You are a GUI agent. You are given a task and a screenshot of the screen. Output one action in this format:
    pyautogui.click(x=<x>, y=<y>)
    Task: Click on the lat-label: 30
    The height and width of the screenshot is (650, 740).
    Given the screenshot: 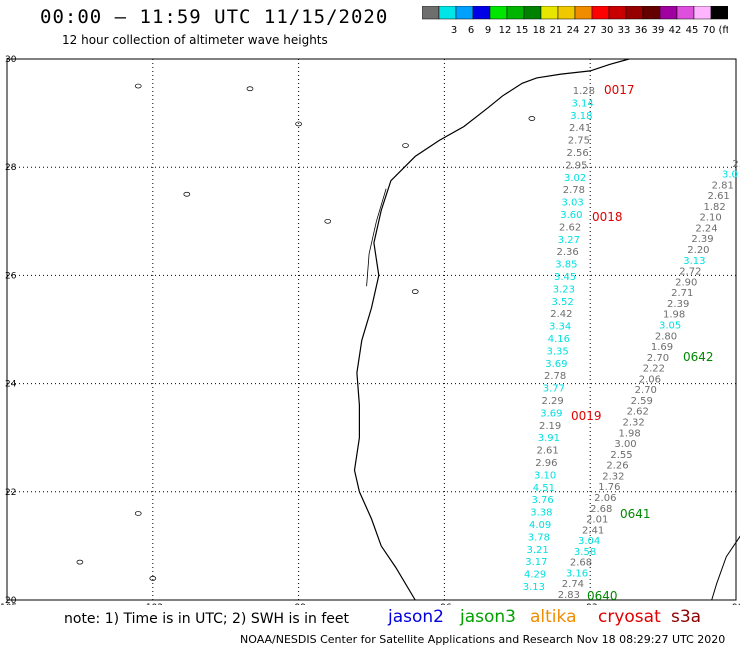 What is the action you would take?
    pyautogui.click(x=11, y=60)
    